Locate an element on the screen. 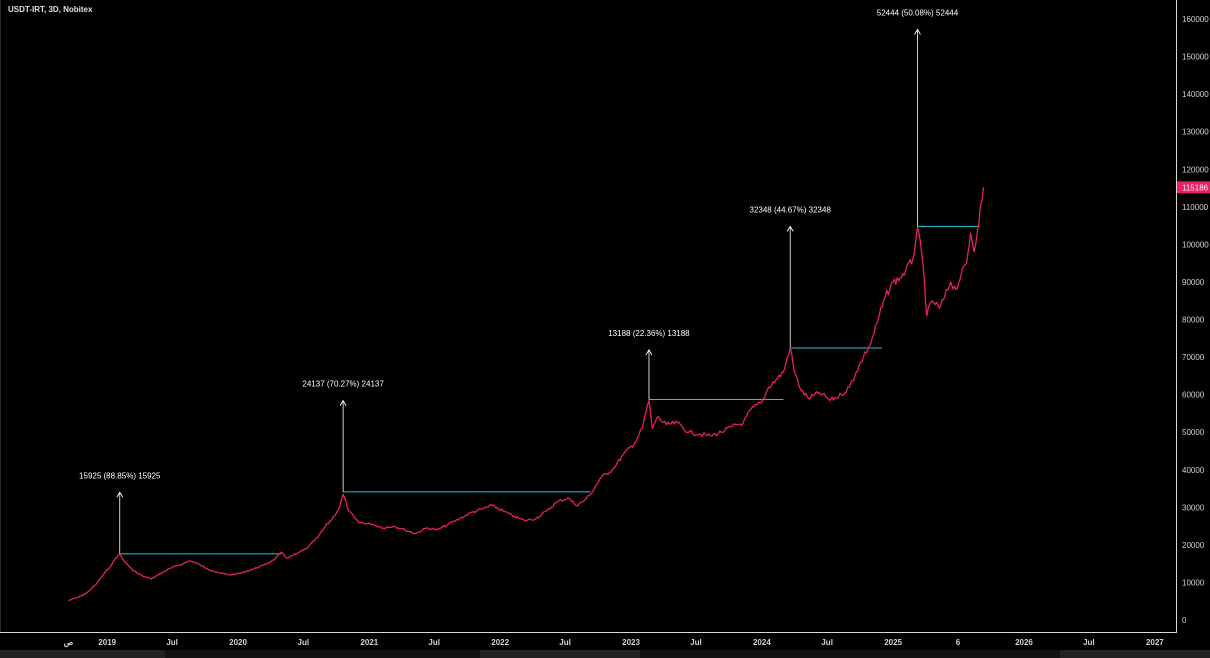  y-tick-label: 30000 is located at coordinates (1193, 507).